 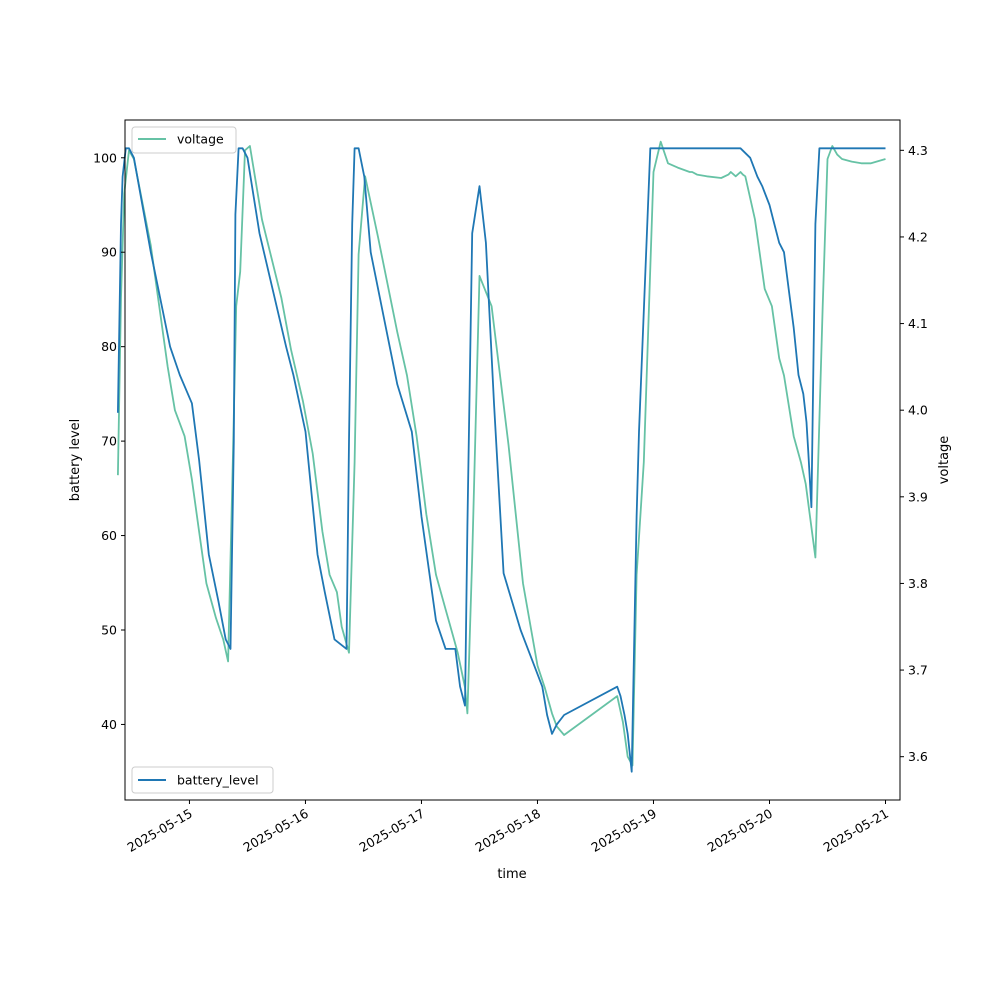 What do you see at coordinates (109, 252) in the screenshot?
I see `y-tick-label: 90` at bounding box center [109, 252].